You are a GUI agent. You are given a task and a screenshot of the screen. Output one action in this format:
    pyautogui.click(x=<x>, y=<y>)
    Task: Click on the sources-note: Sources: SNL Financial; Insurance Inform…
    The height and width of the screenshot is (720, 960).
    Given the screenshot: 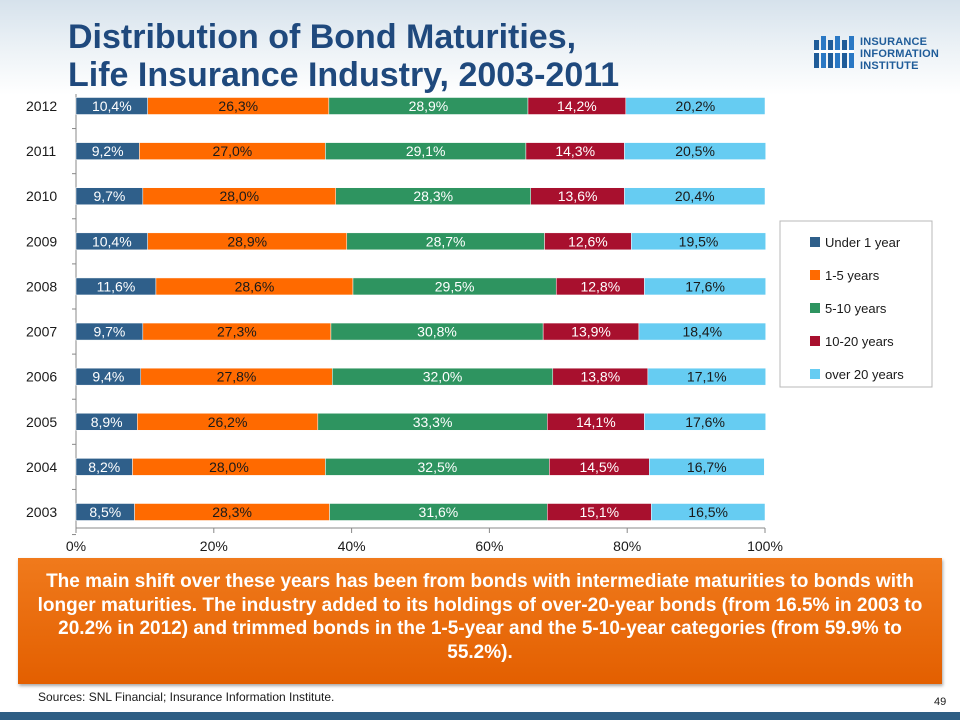 What is the action you would take?
    pyautogui.click(x=186, y=697)
    